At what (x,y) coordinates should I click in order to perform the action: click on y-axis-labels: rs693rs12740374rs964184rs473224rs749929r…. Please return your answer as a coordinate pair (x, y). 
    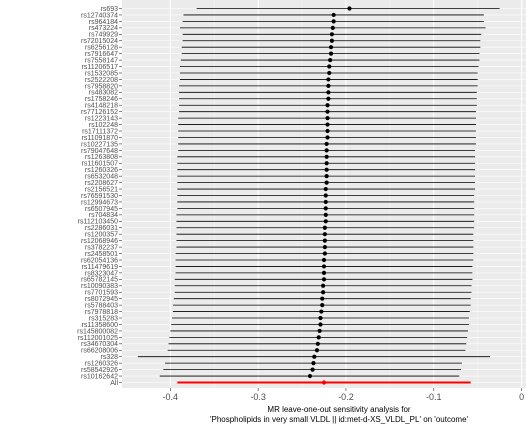
    Looking at the image, I should click on (99, 196).